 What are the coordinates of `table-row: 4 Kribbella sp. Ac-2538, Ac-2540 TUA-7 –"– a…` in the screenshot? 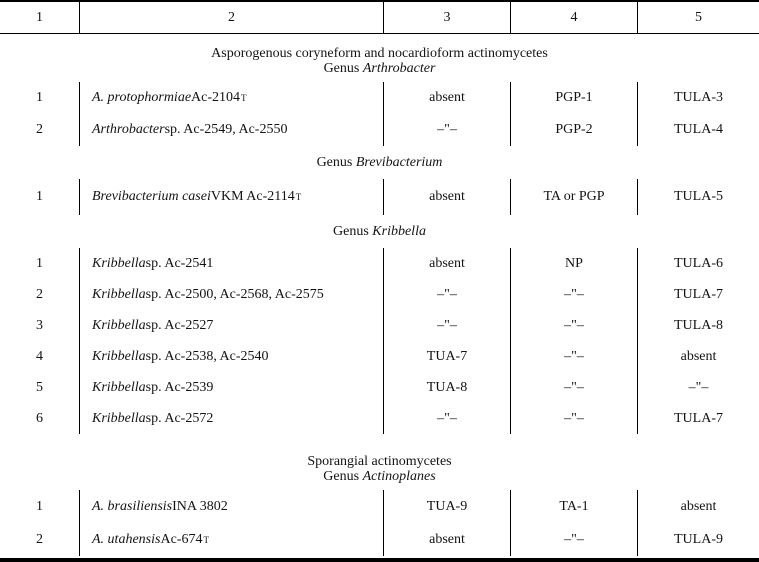 It's located at (379, 356).